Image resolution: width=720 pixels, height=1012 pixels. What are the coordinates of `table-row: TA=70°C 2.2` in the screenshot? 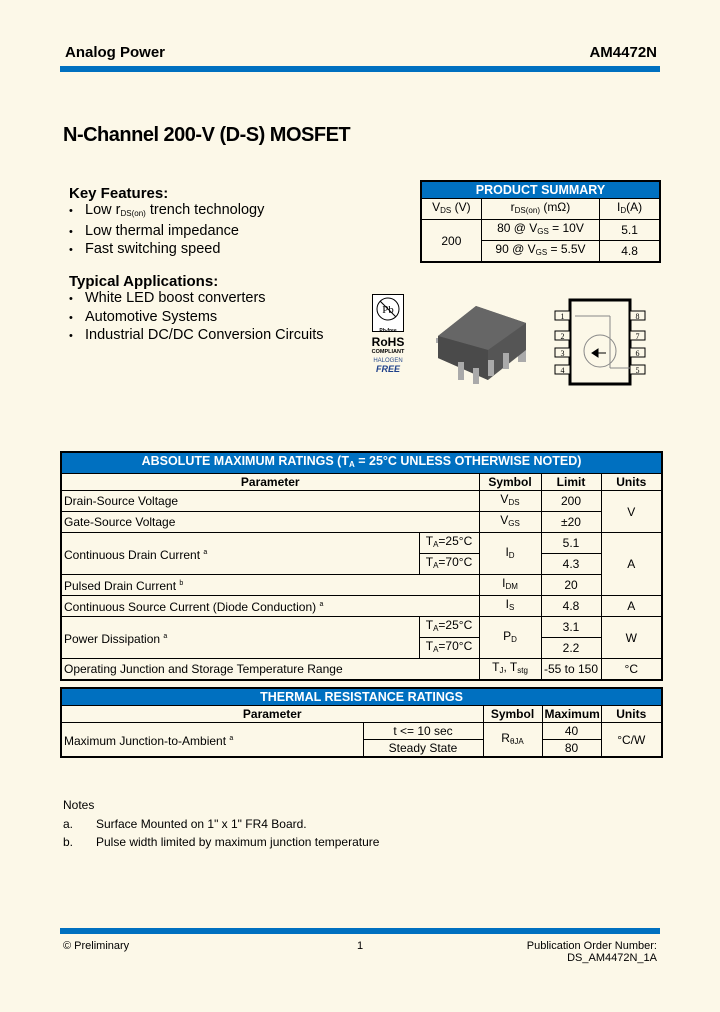 It's located at (361, 648).